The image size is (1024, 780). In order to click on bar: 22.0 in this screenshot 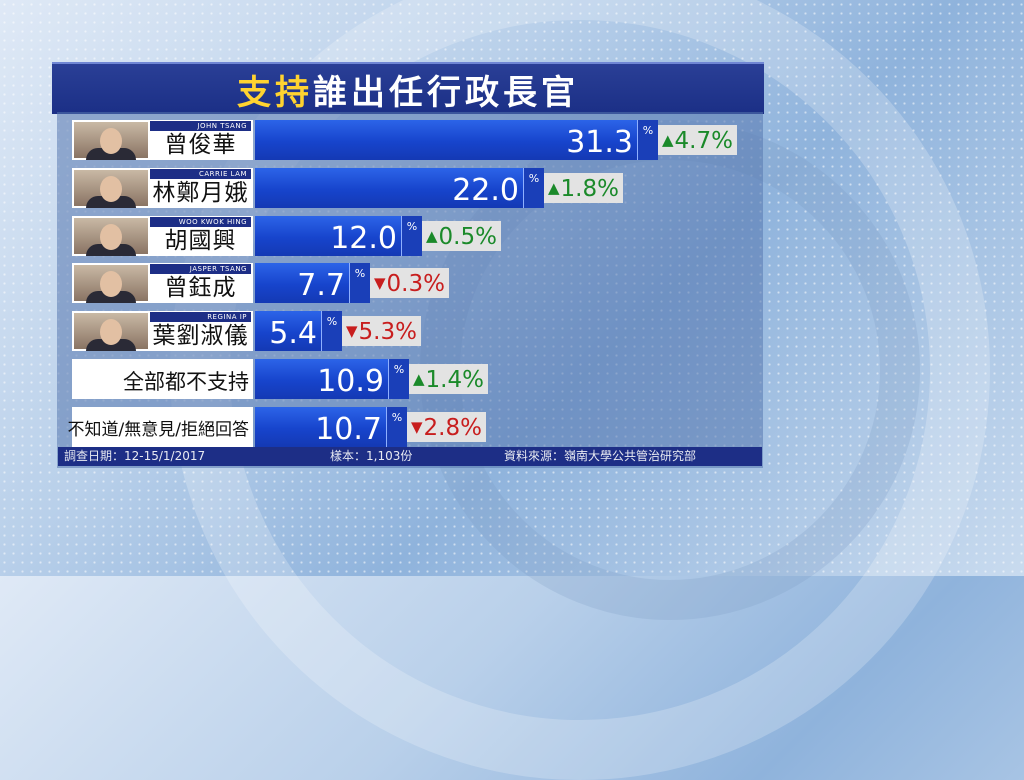, I will do `click(389, 188)`.